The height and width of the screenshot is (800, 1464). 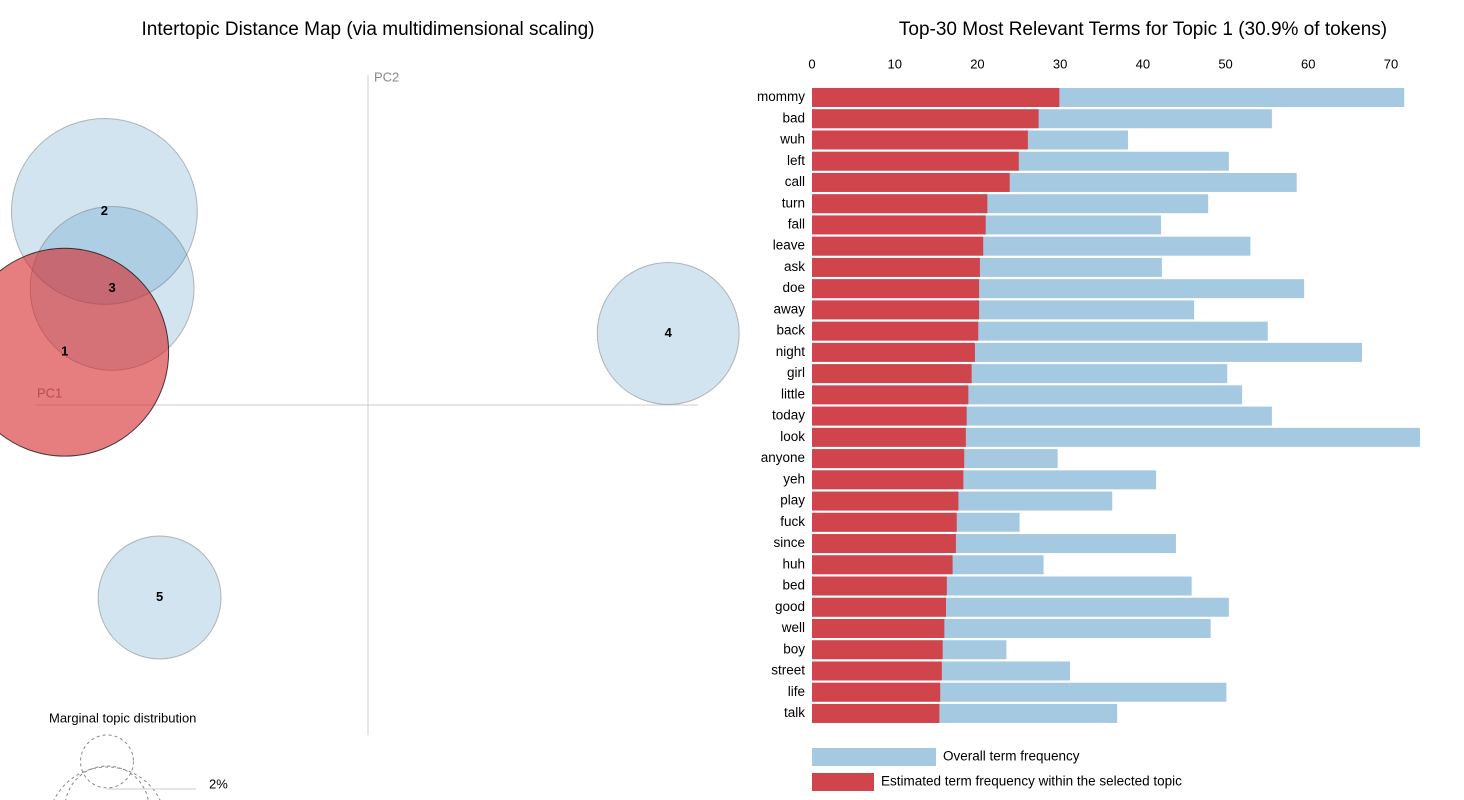 I want to click on term-label: little, so click(x=793, y=393).